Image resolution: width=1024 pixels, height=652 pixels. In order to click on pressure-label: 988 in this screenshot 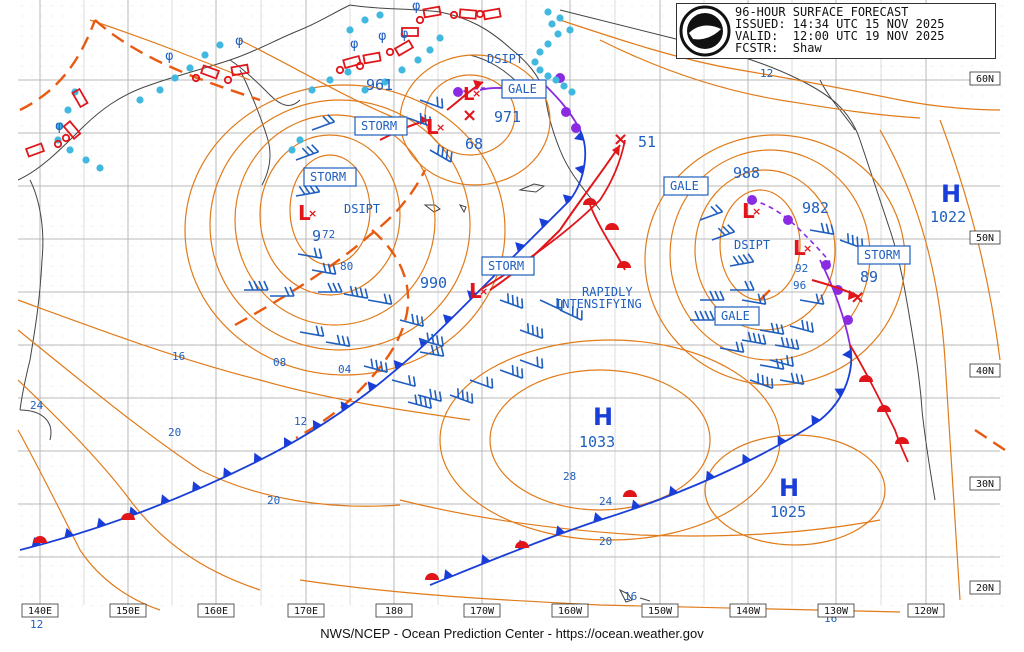, I will do `click(746, 173)`.